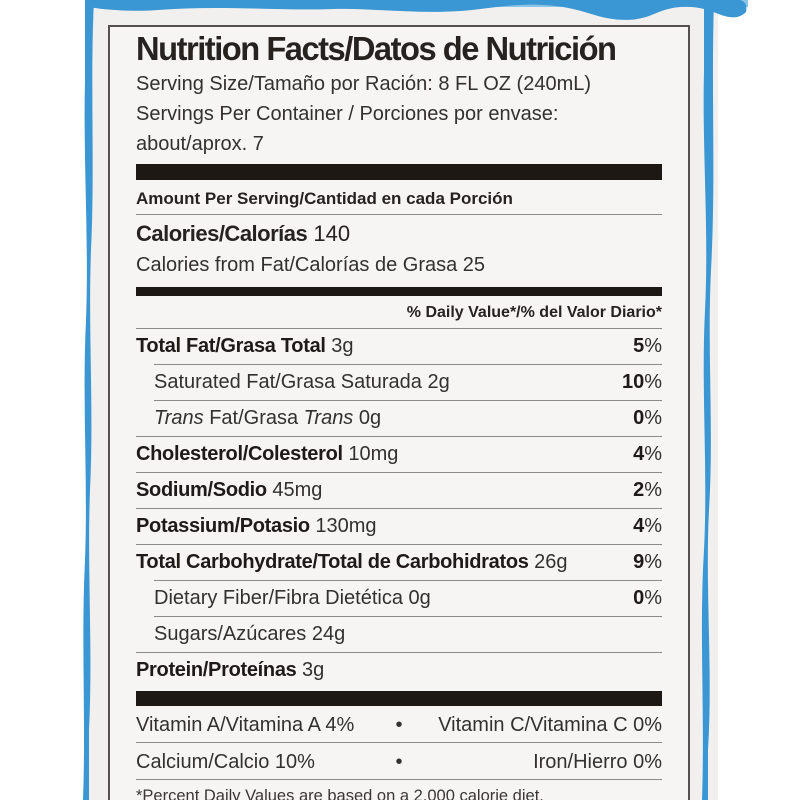 The width and height of the screenshot is (800, 800). What do you see at coordinates (302, 382) in the screenshot?
I see `nutrient-name-and-amount: Saturated Fat/Grasa Saturada 2g` at bounding box center [302, 382].